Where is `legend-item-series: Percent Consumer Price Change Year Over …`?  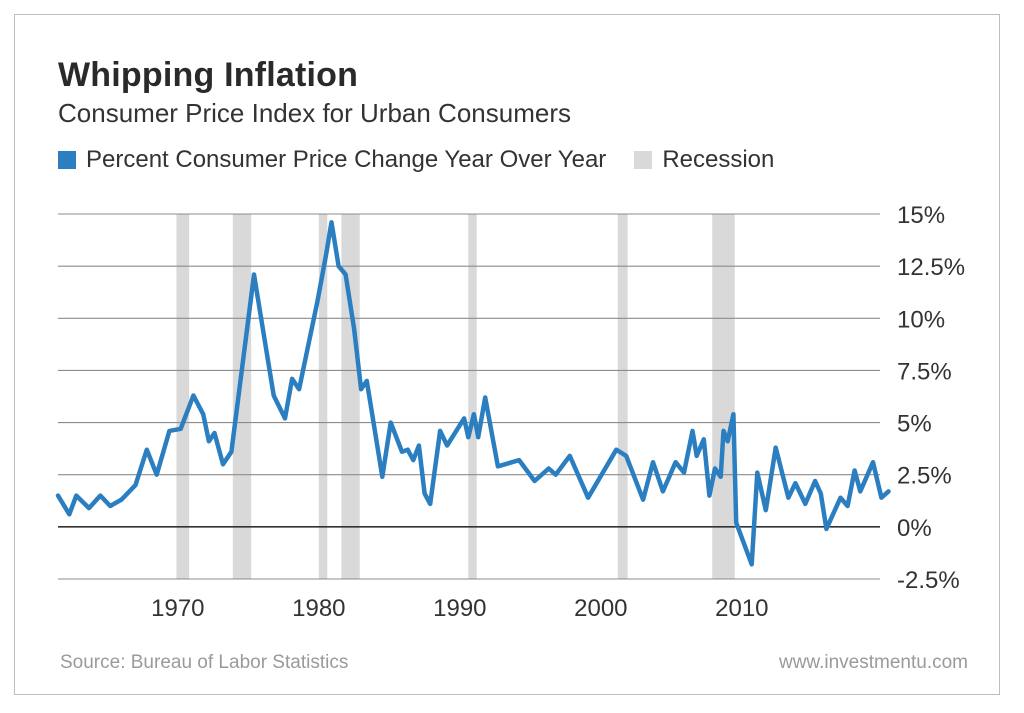 legend-item-series: Percent Consumer Price Change Year Over … is located at coordinates (332, 160).